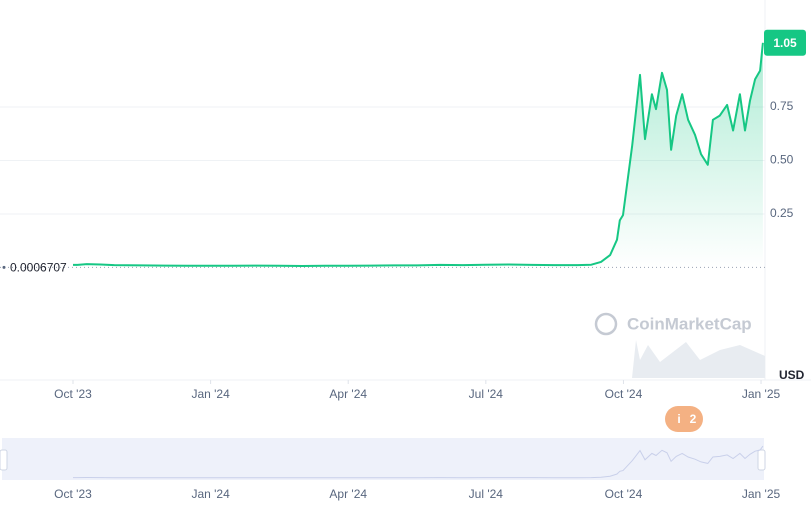  Describe the element at coordinates (782, 106) in the screenshot. I see `y-tick-label: 0.75` at that location.